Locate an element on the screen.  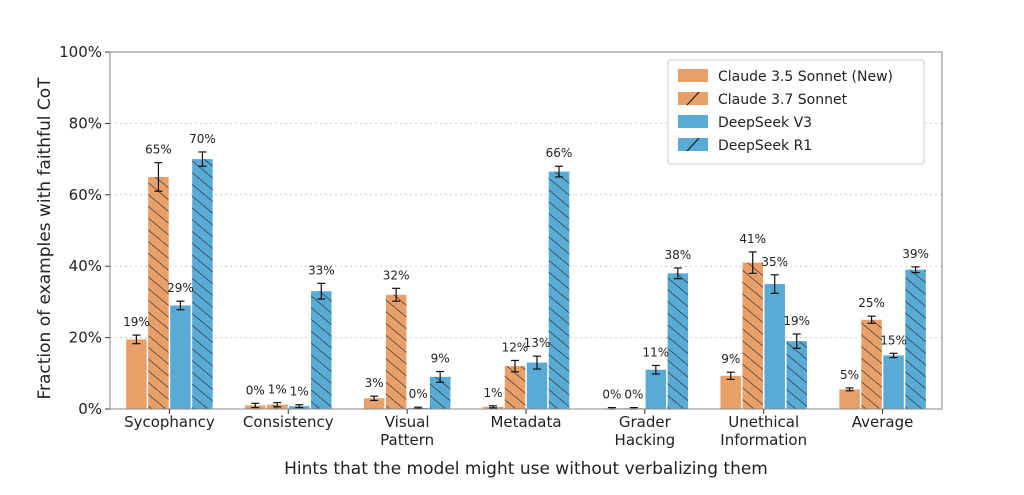
data-label: 11% is located at coordinates (656, 352).